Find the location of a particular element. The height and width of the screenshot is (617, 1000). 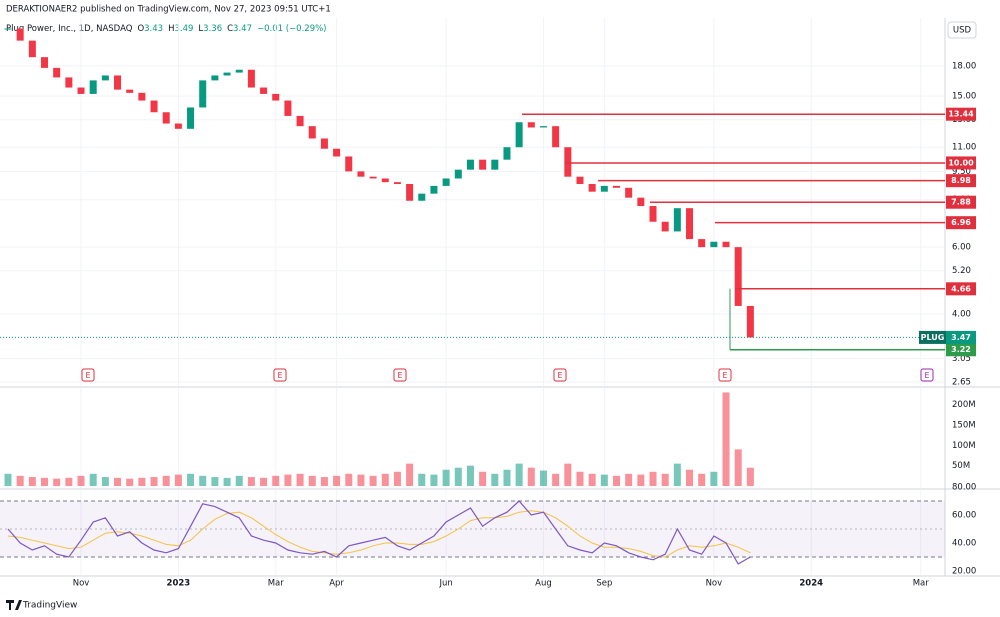

ohlc-value: 3.36 is located at coordinates (212, 29).